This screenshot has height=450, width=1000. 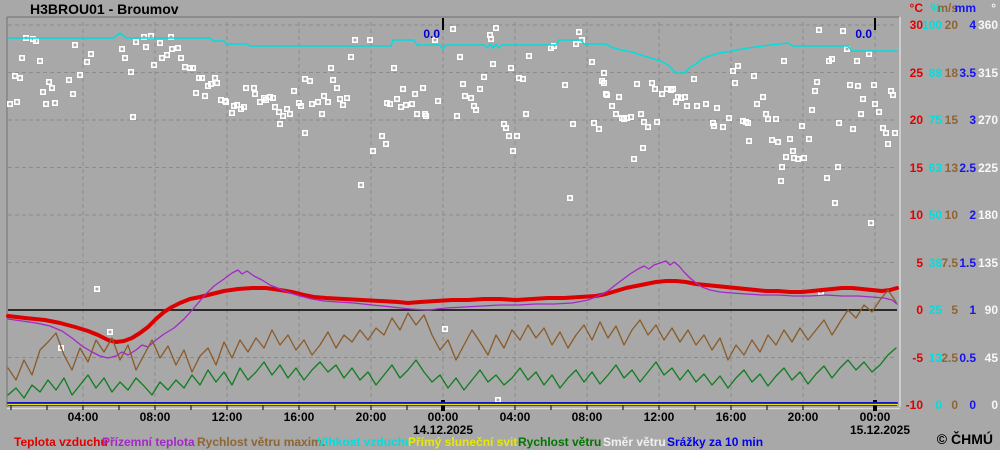 What do you see at coordinates (916, 25) in the screenshot?
I see `axis-tick-value: 30` at bounding box center [916, 25].